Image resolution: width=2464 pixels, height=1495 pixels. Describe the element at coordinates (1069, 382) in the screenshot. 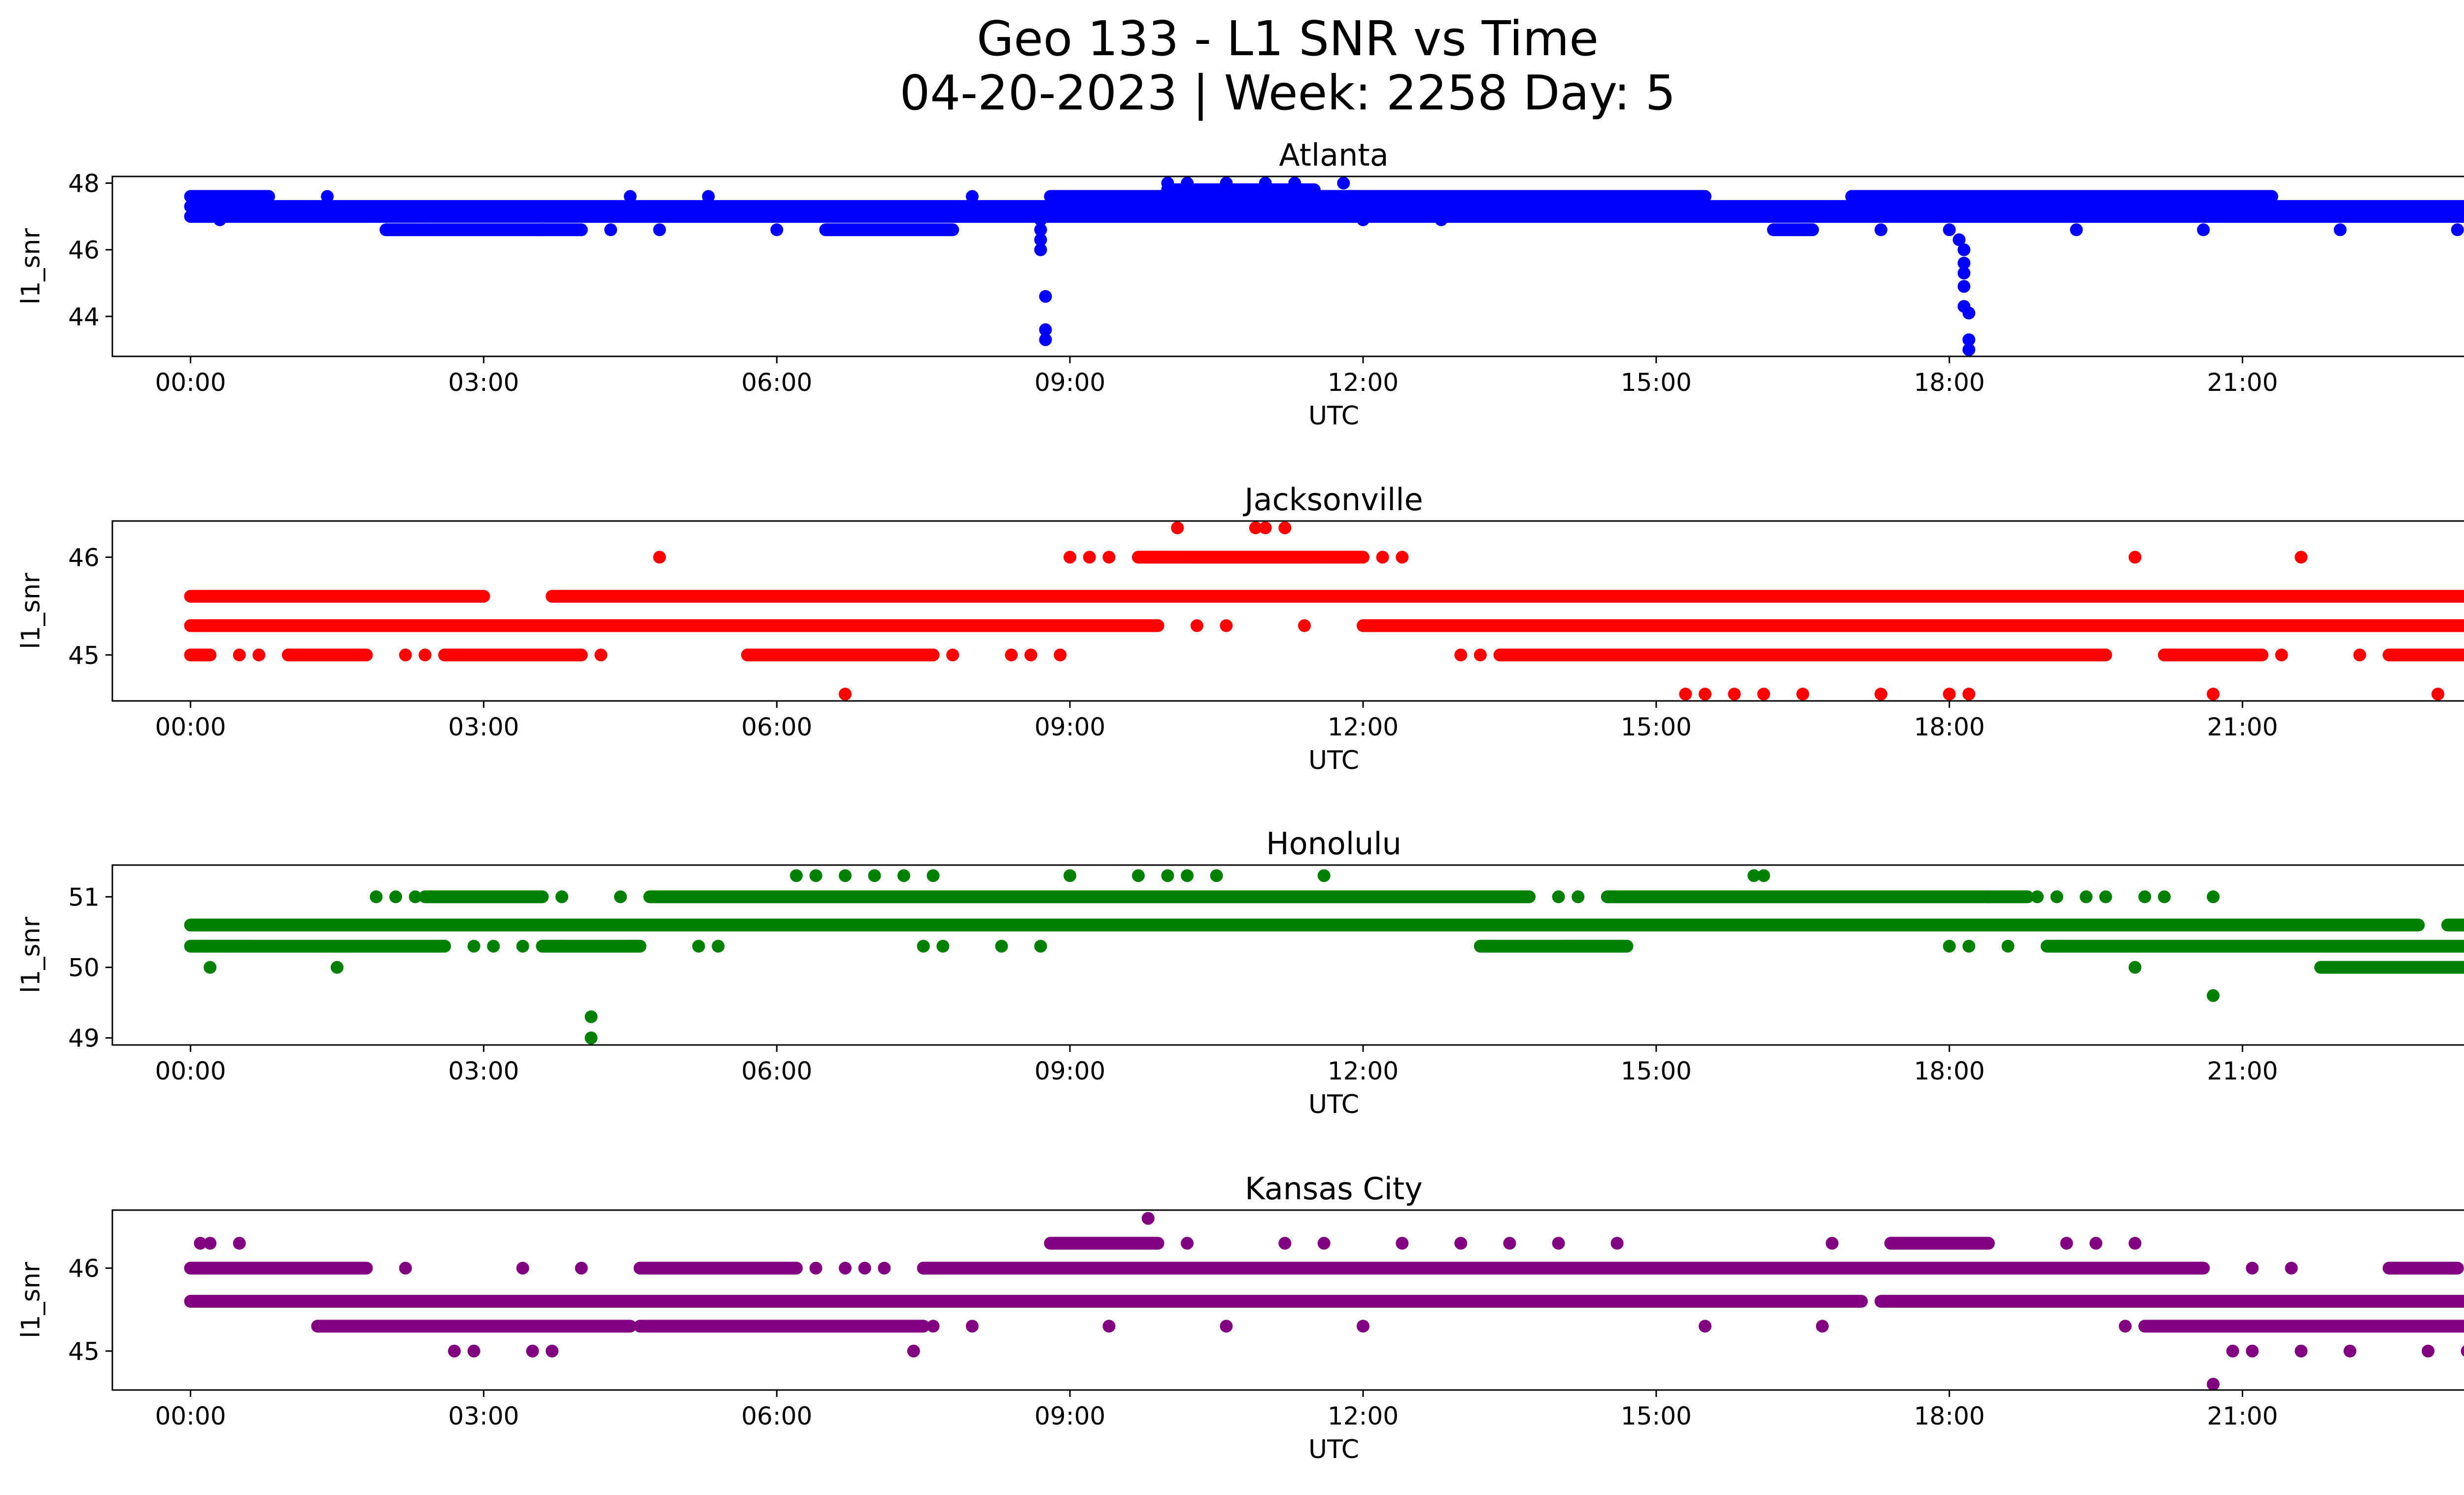

I see `x-tick-label: 09:00` at that location.